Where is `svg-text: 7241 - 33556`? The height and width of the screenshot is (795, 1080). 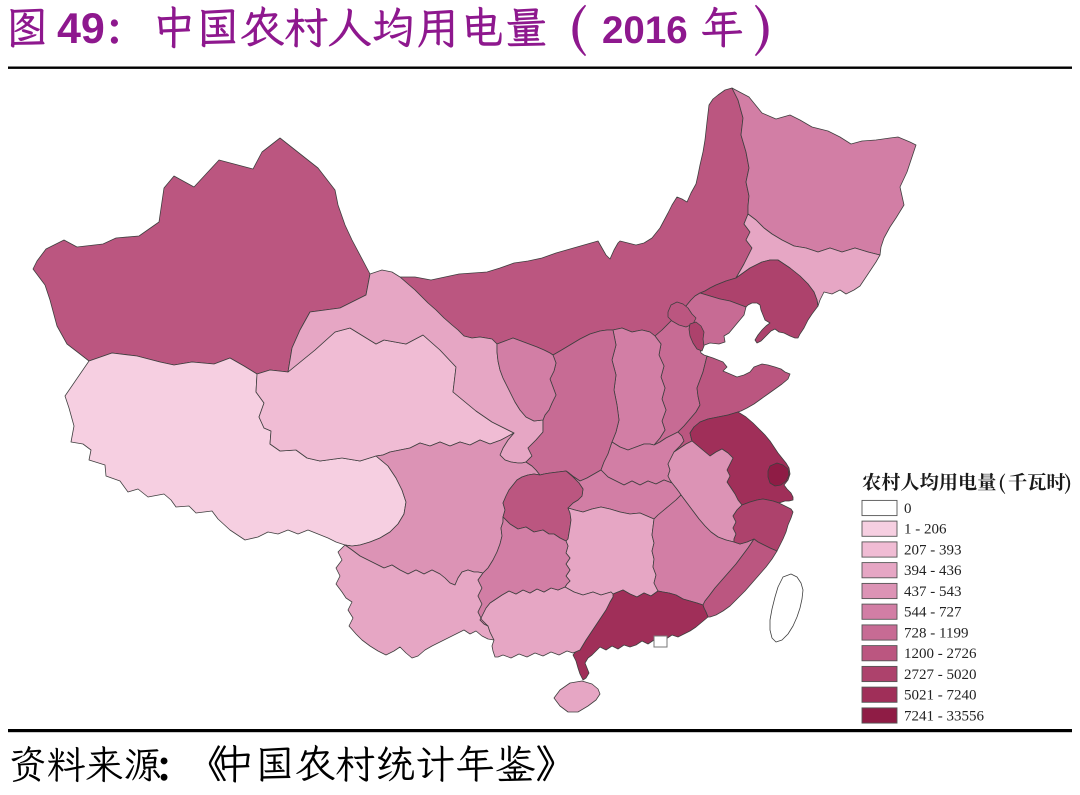
svg-text: 7241 - 33556 is located at coordinates (944, 716).